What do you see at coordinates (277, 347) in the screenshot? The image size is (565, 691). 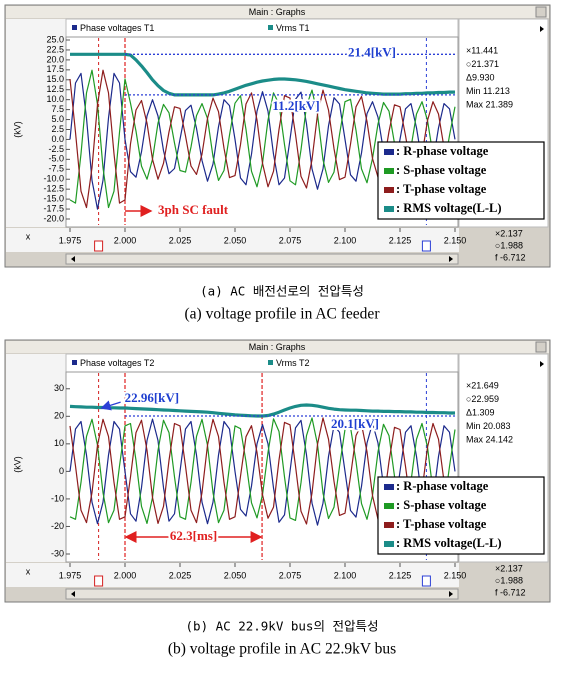 I see `window-title: Main : Graphs` at bounding box center [277, 347].